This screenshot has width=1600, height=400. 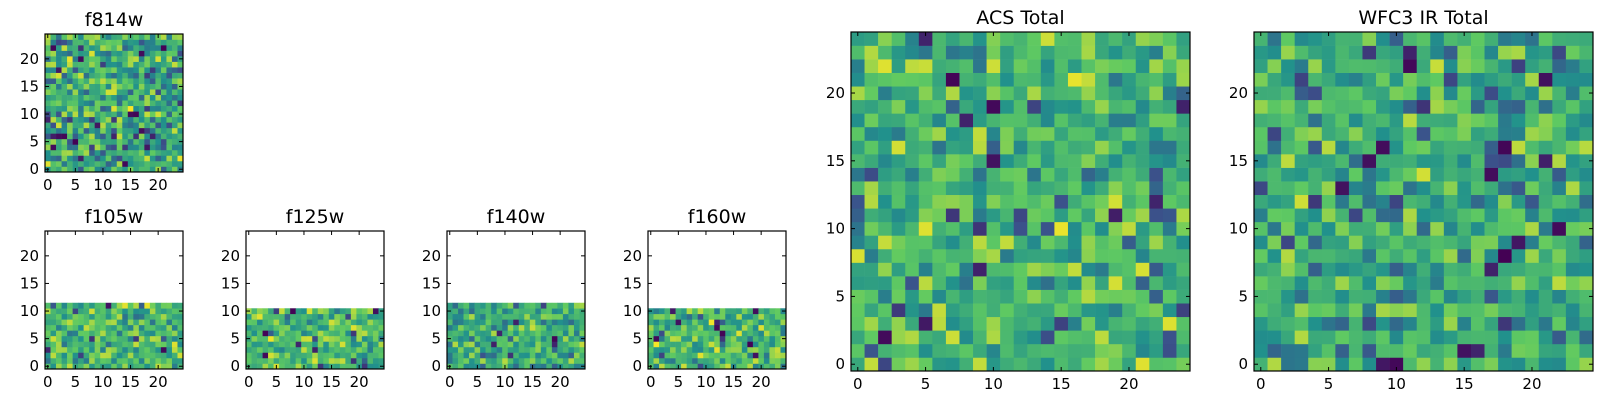 I want to click on panel-title: f160w, so click(x=717, y=217).